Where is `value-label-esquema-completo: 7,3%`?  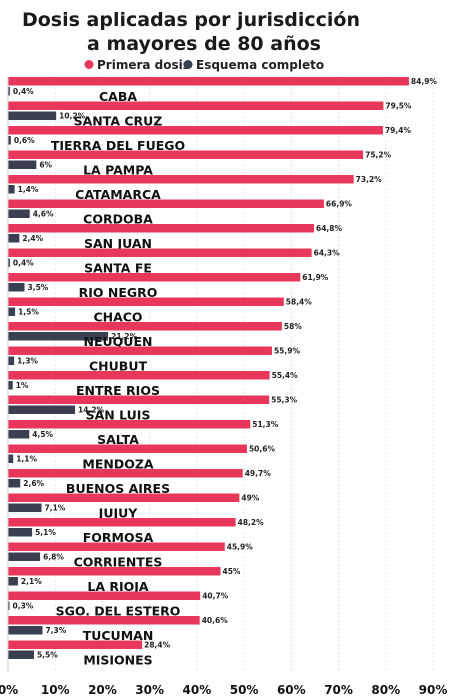
value-label-esquema-completo: 7,3% is located at coordinates (55, 630).